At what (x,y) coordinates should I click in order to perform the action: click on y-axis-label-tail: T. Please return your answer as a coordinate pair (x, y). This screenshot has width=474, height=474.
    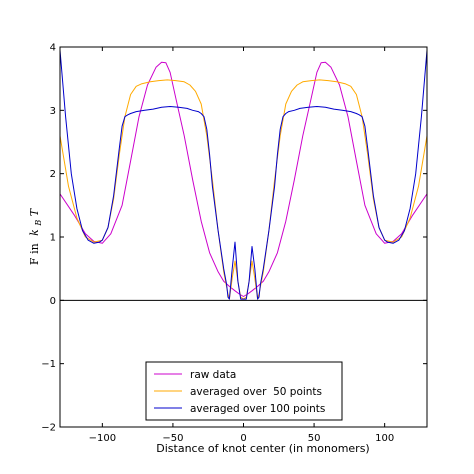
    Looking at the image, I should click on (34, 211).